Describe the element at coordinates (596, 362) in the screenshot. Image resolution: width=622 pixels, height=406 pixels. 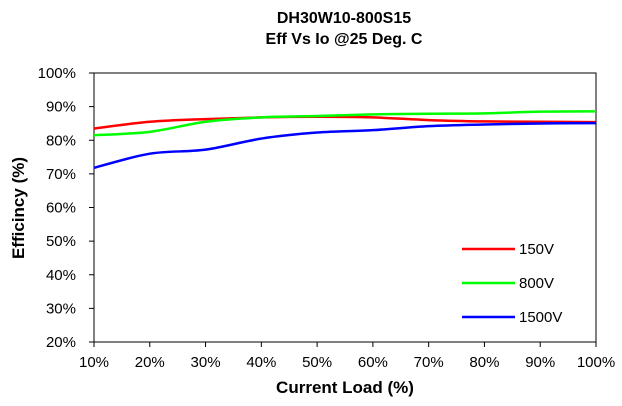
I see `x-tick-label: 100%` at that location.